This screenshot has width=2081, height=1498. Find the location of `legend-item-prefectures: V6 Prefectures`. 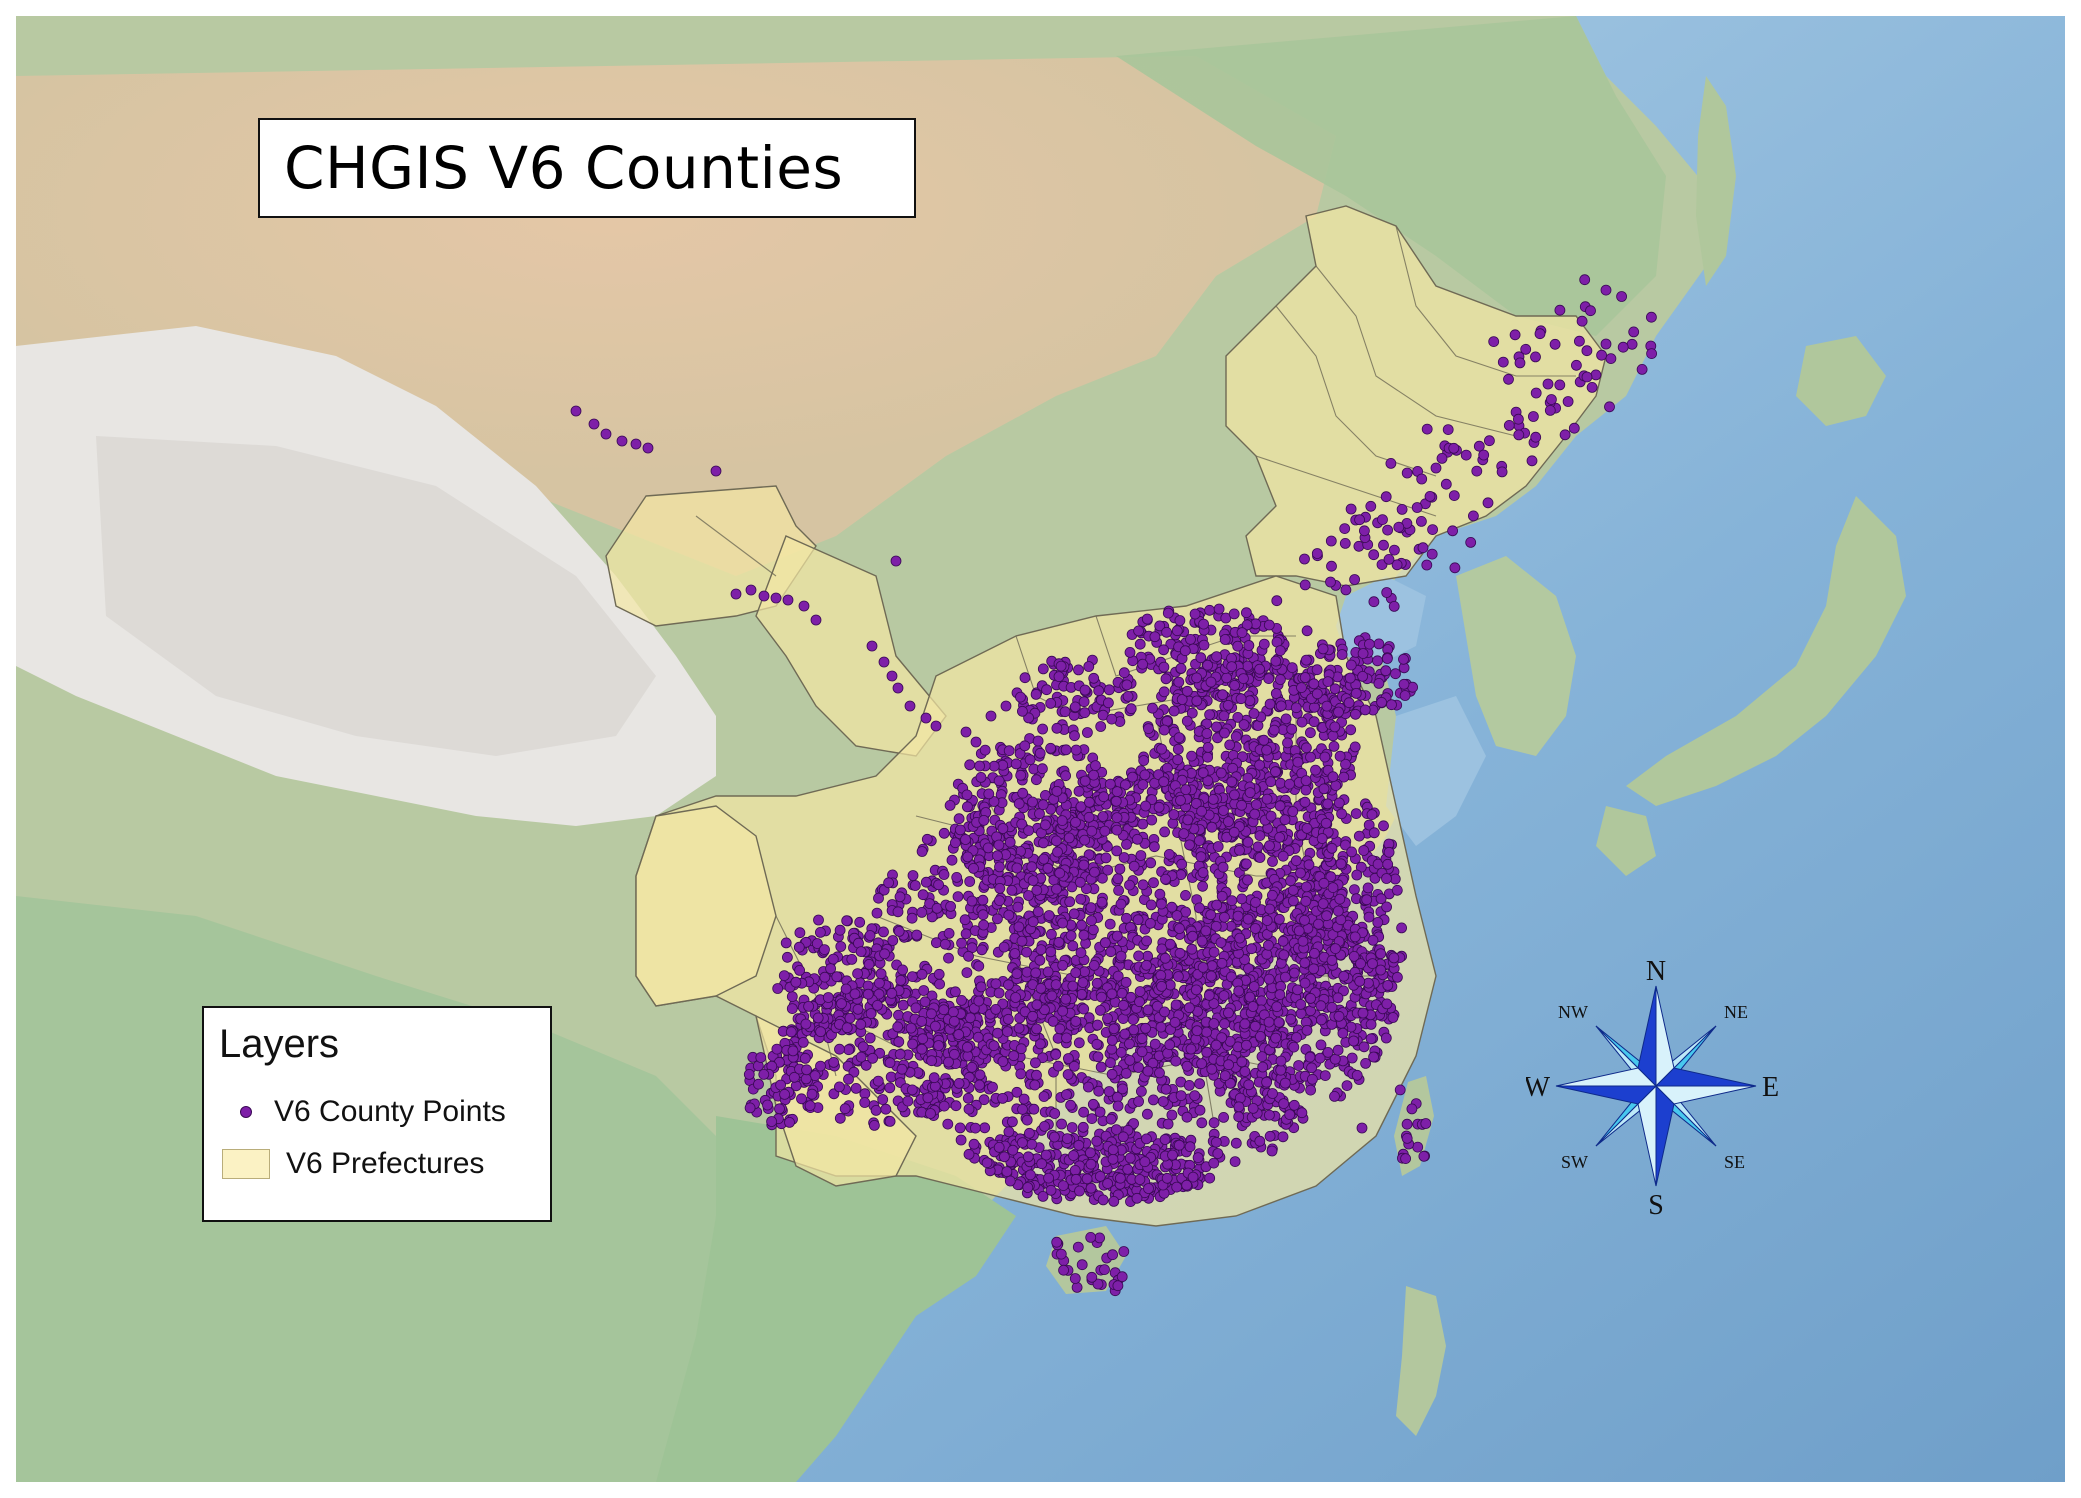

legend-item-prefectures: V6 Prefectures is located at coordinates (351, 1164).